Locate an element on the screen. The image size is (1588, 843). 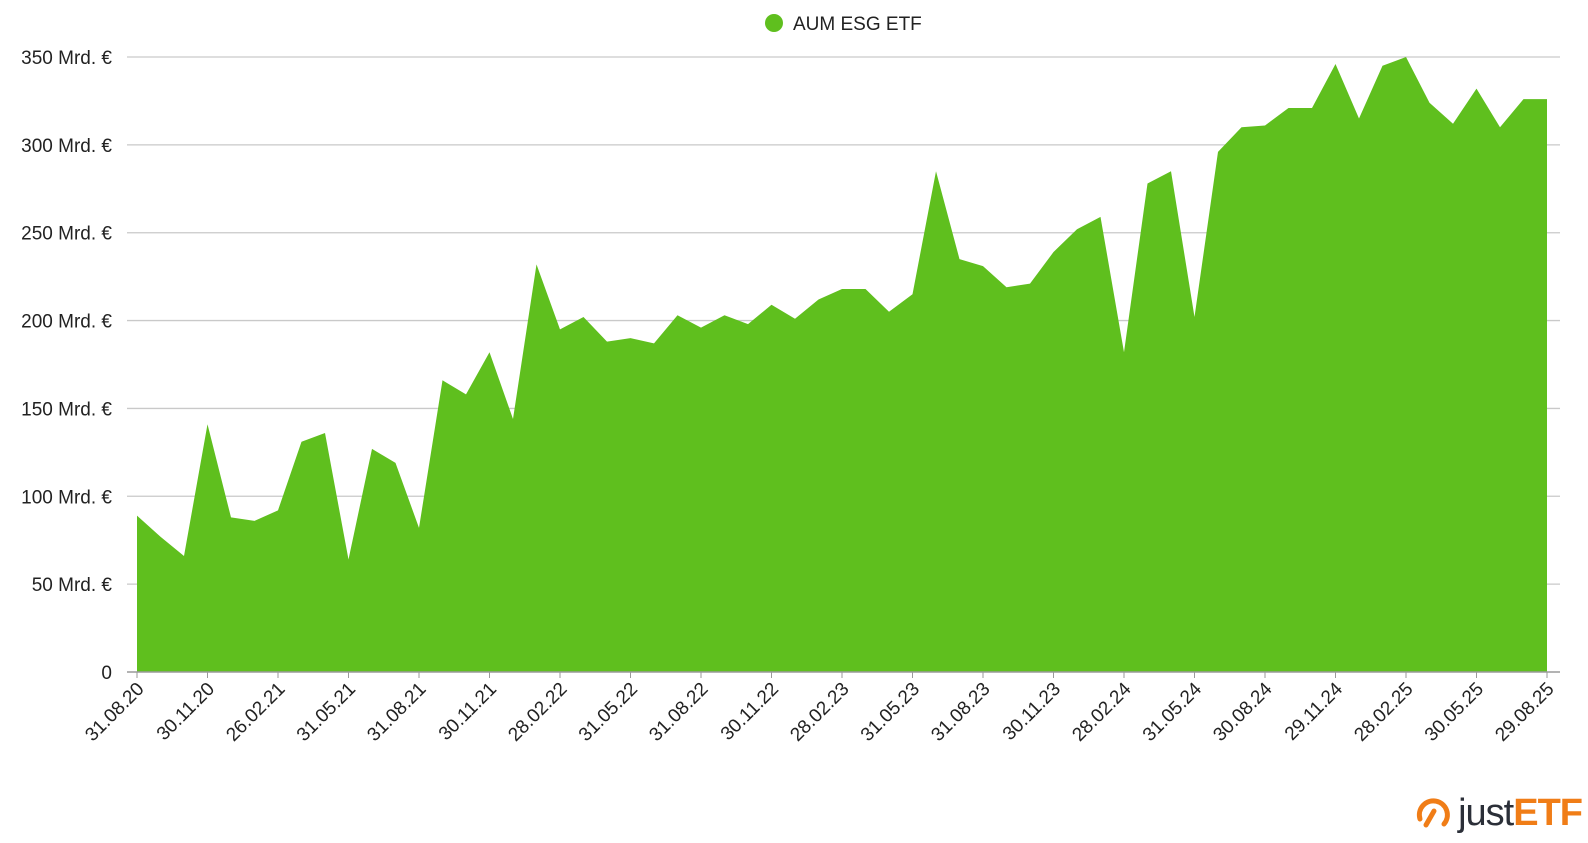
x-tick-label: 31.08.22 is located at coordinates (678, 712).